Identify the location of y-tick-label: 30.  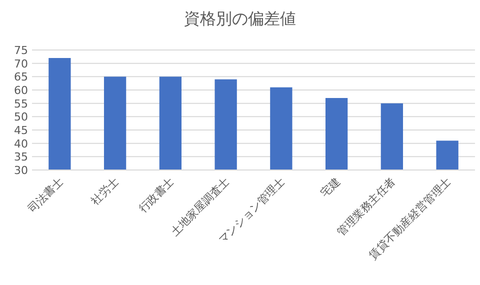
(21, 170).